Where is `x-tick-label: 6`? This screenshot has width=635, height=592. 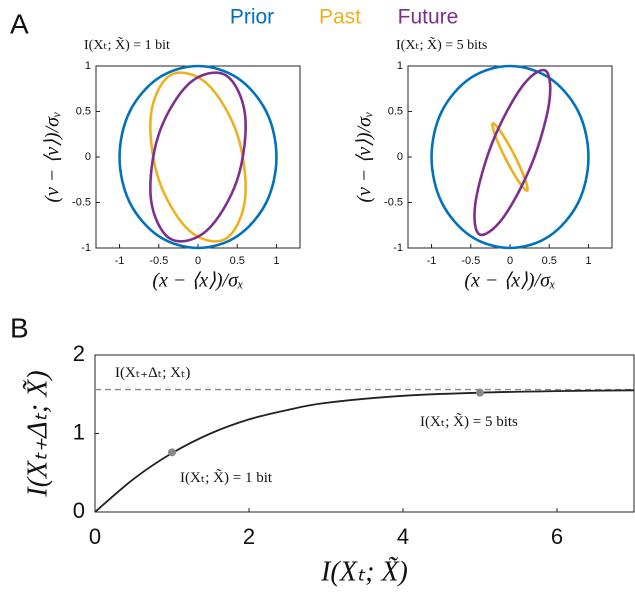 x-tick-label: 6 is located at coordinates (557, 536).